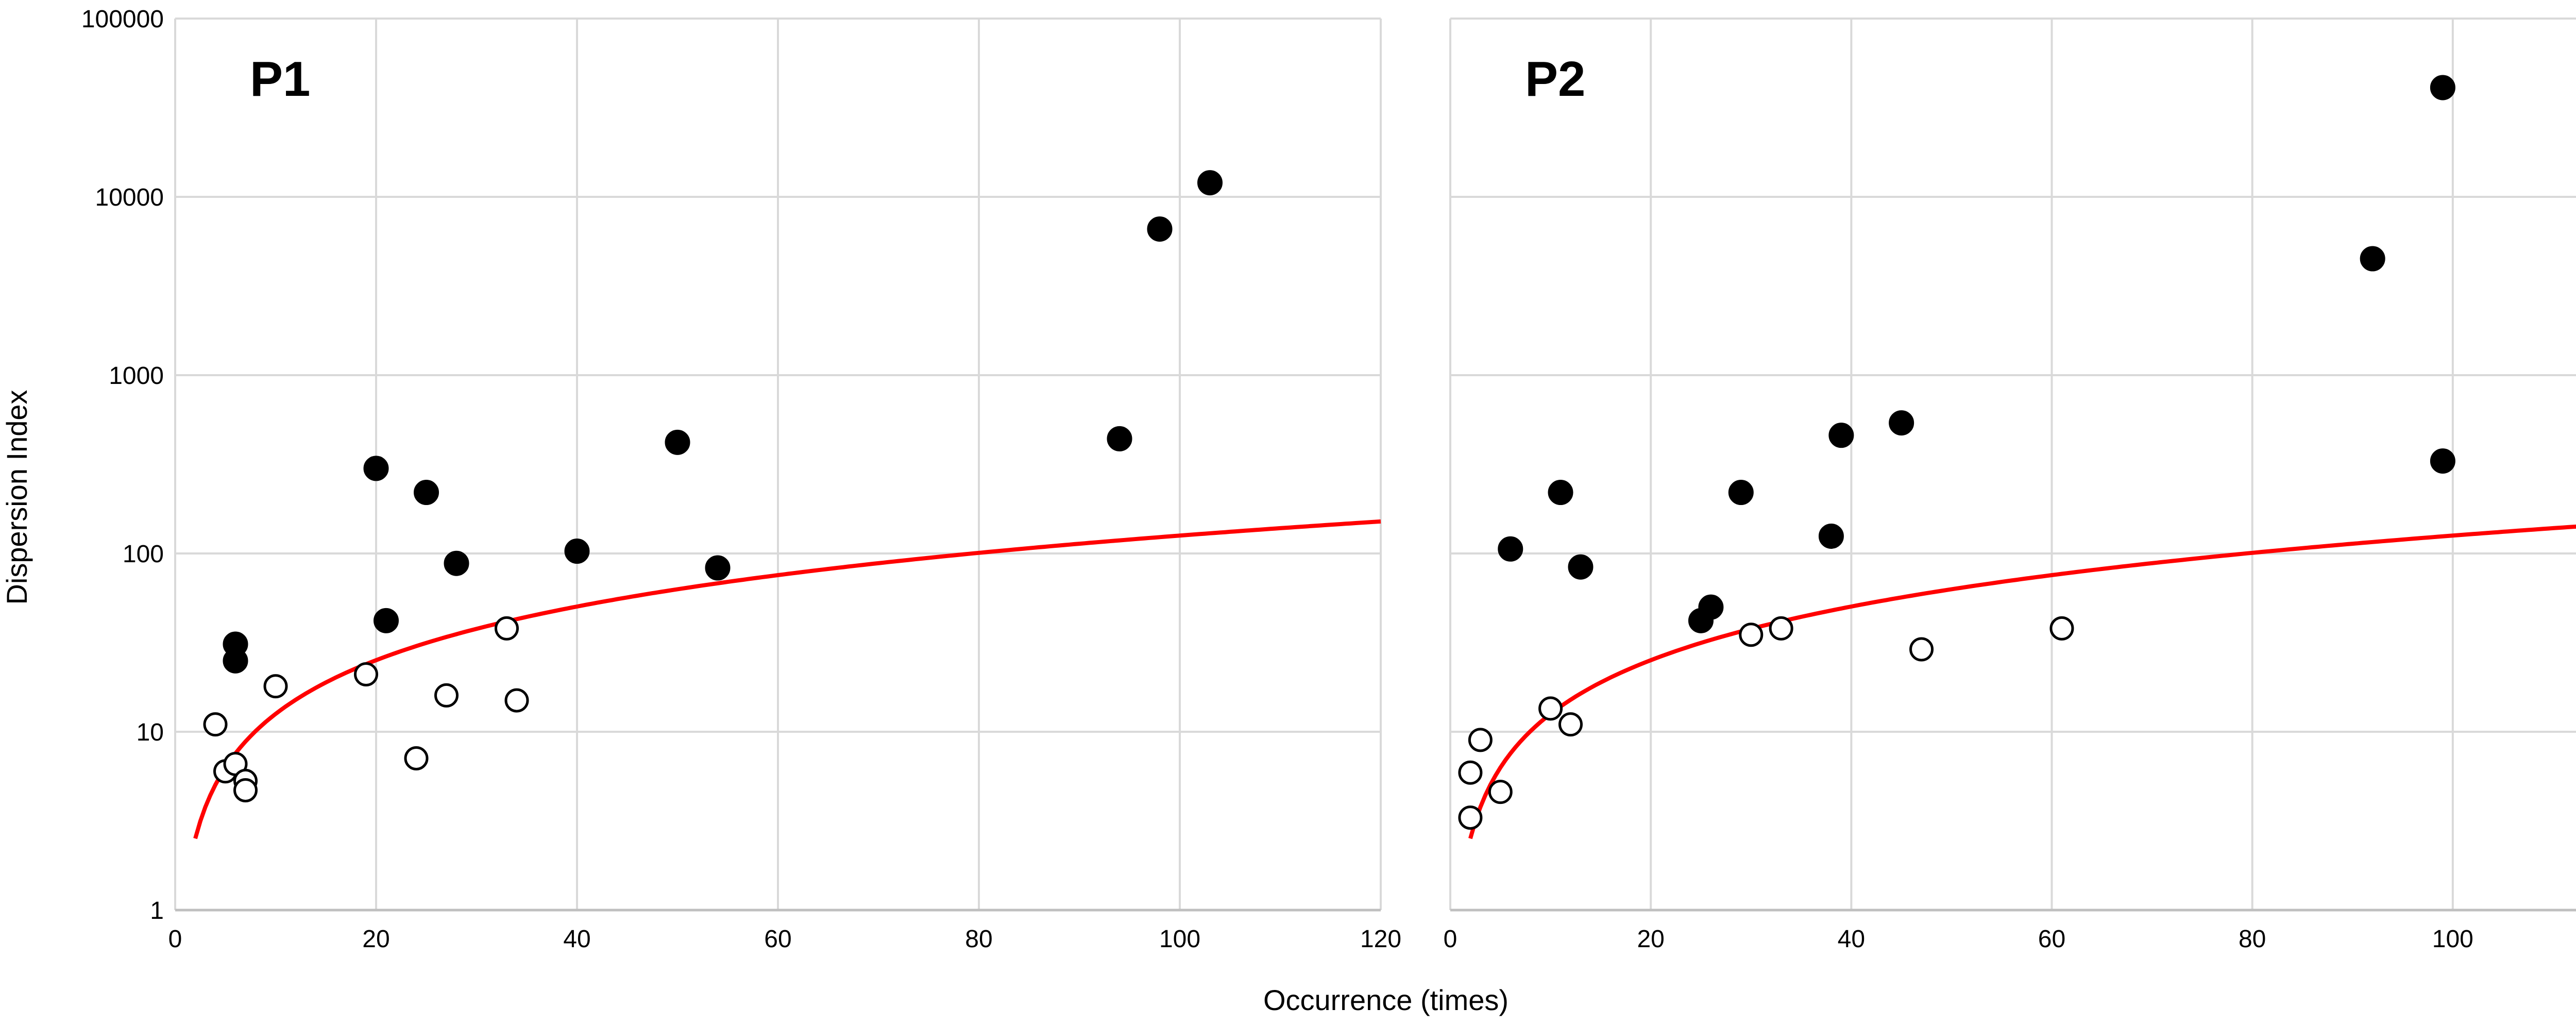  What do you see at coordinates (1380, 939) in the screenshot?
I see `x-tick-label: 120` at bounding box center [1380, 939].